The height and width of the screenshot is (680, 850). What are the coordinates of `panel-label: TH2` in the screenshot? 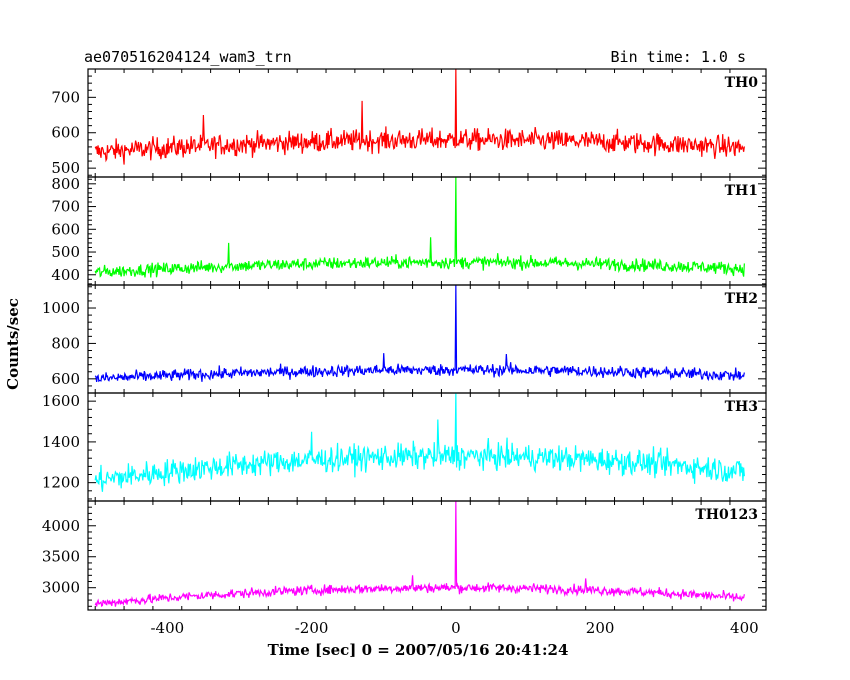 It's located at (741, 299).